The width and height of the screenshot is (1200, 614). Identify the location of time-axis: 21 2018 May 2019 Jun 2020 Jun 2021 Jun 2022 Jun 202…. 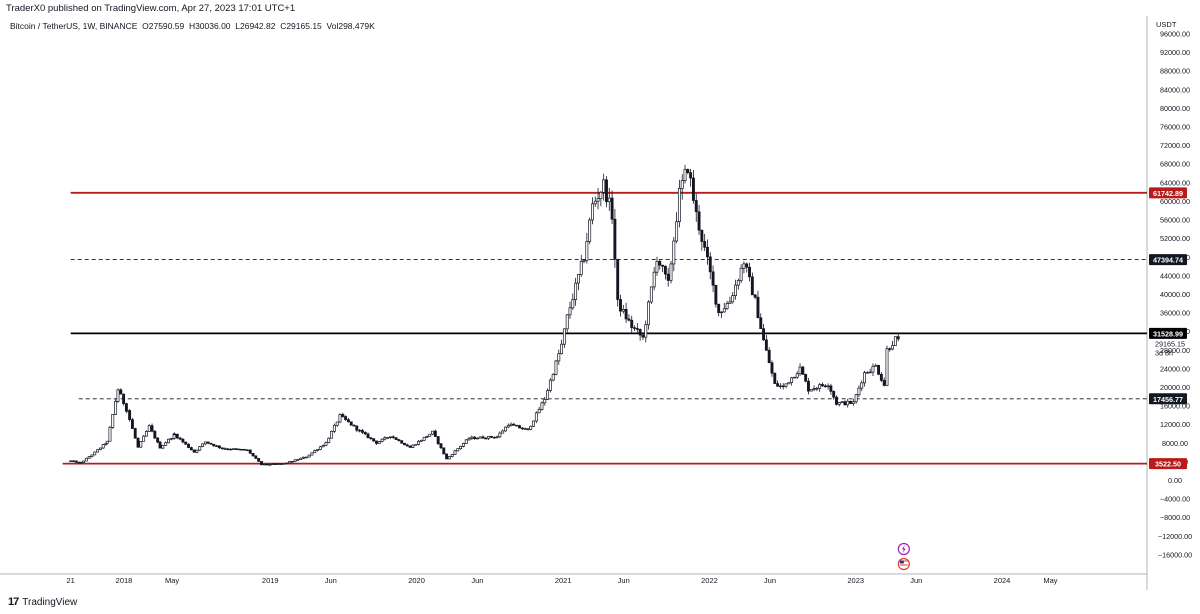
(562, 580).